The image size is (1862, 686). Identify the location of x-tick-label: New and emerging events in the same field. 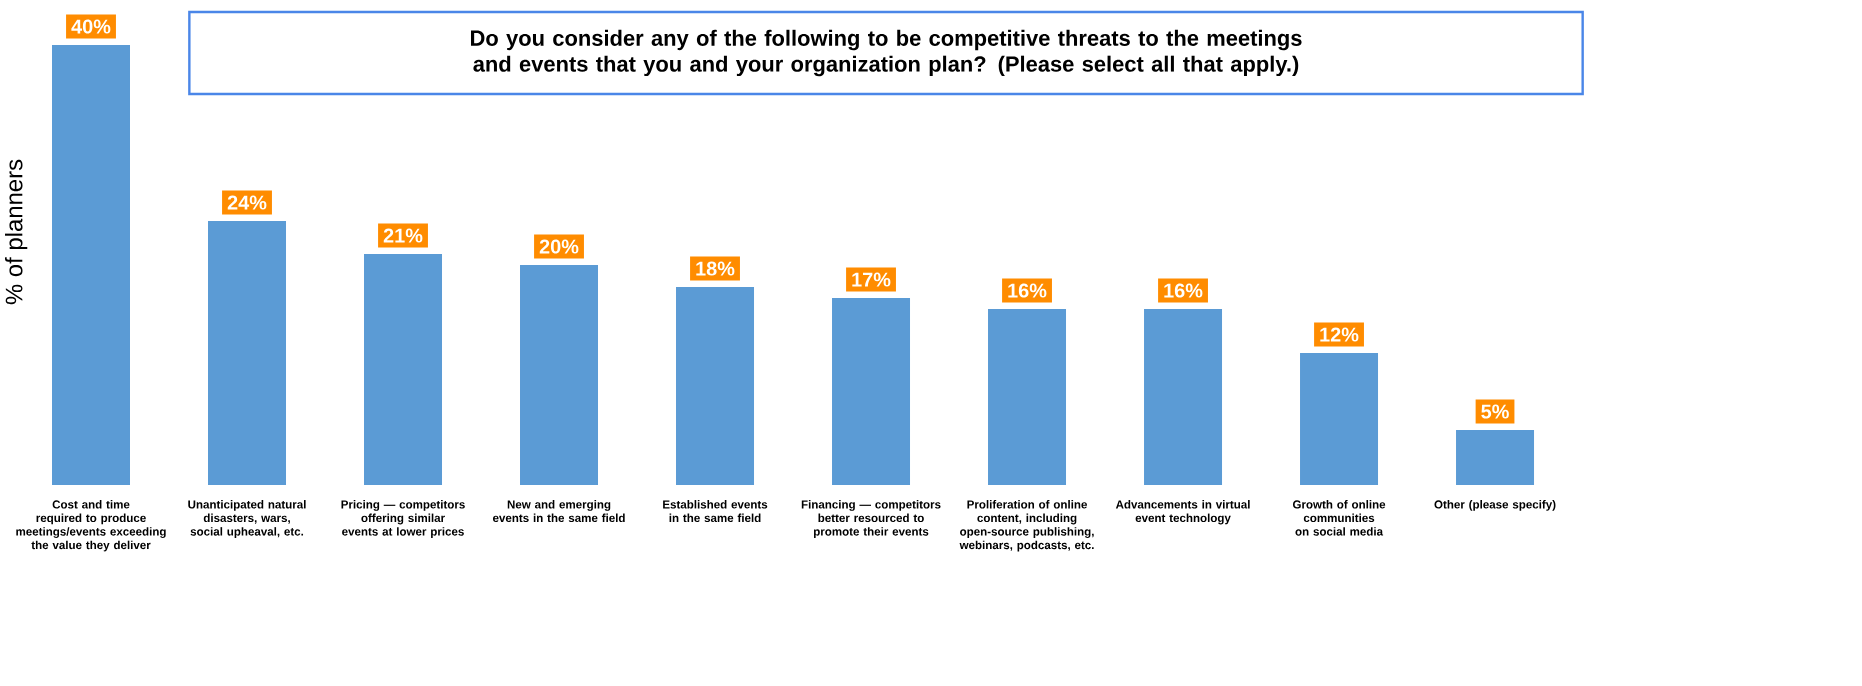
(558, 511).